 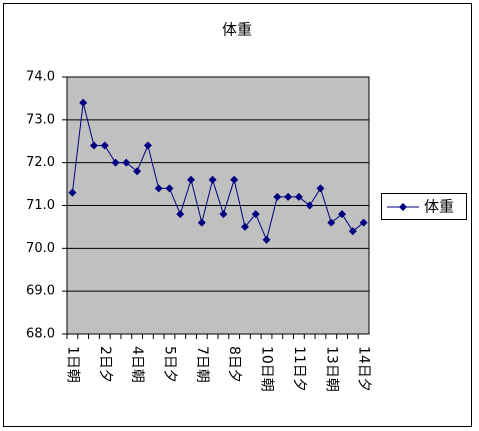 What do you see at coordinates (40, 119) in the screenshot?
I see `y-tick-label: 73.0` at bounding box center [40, 119].